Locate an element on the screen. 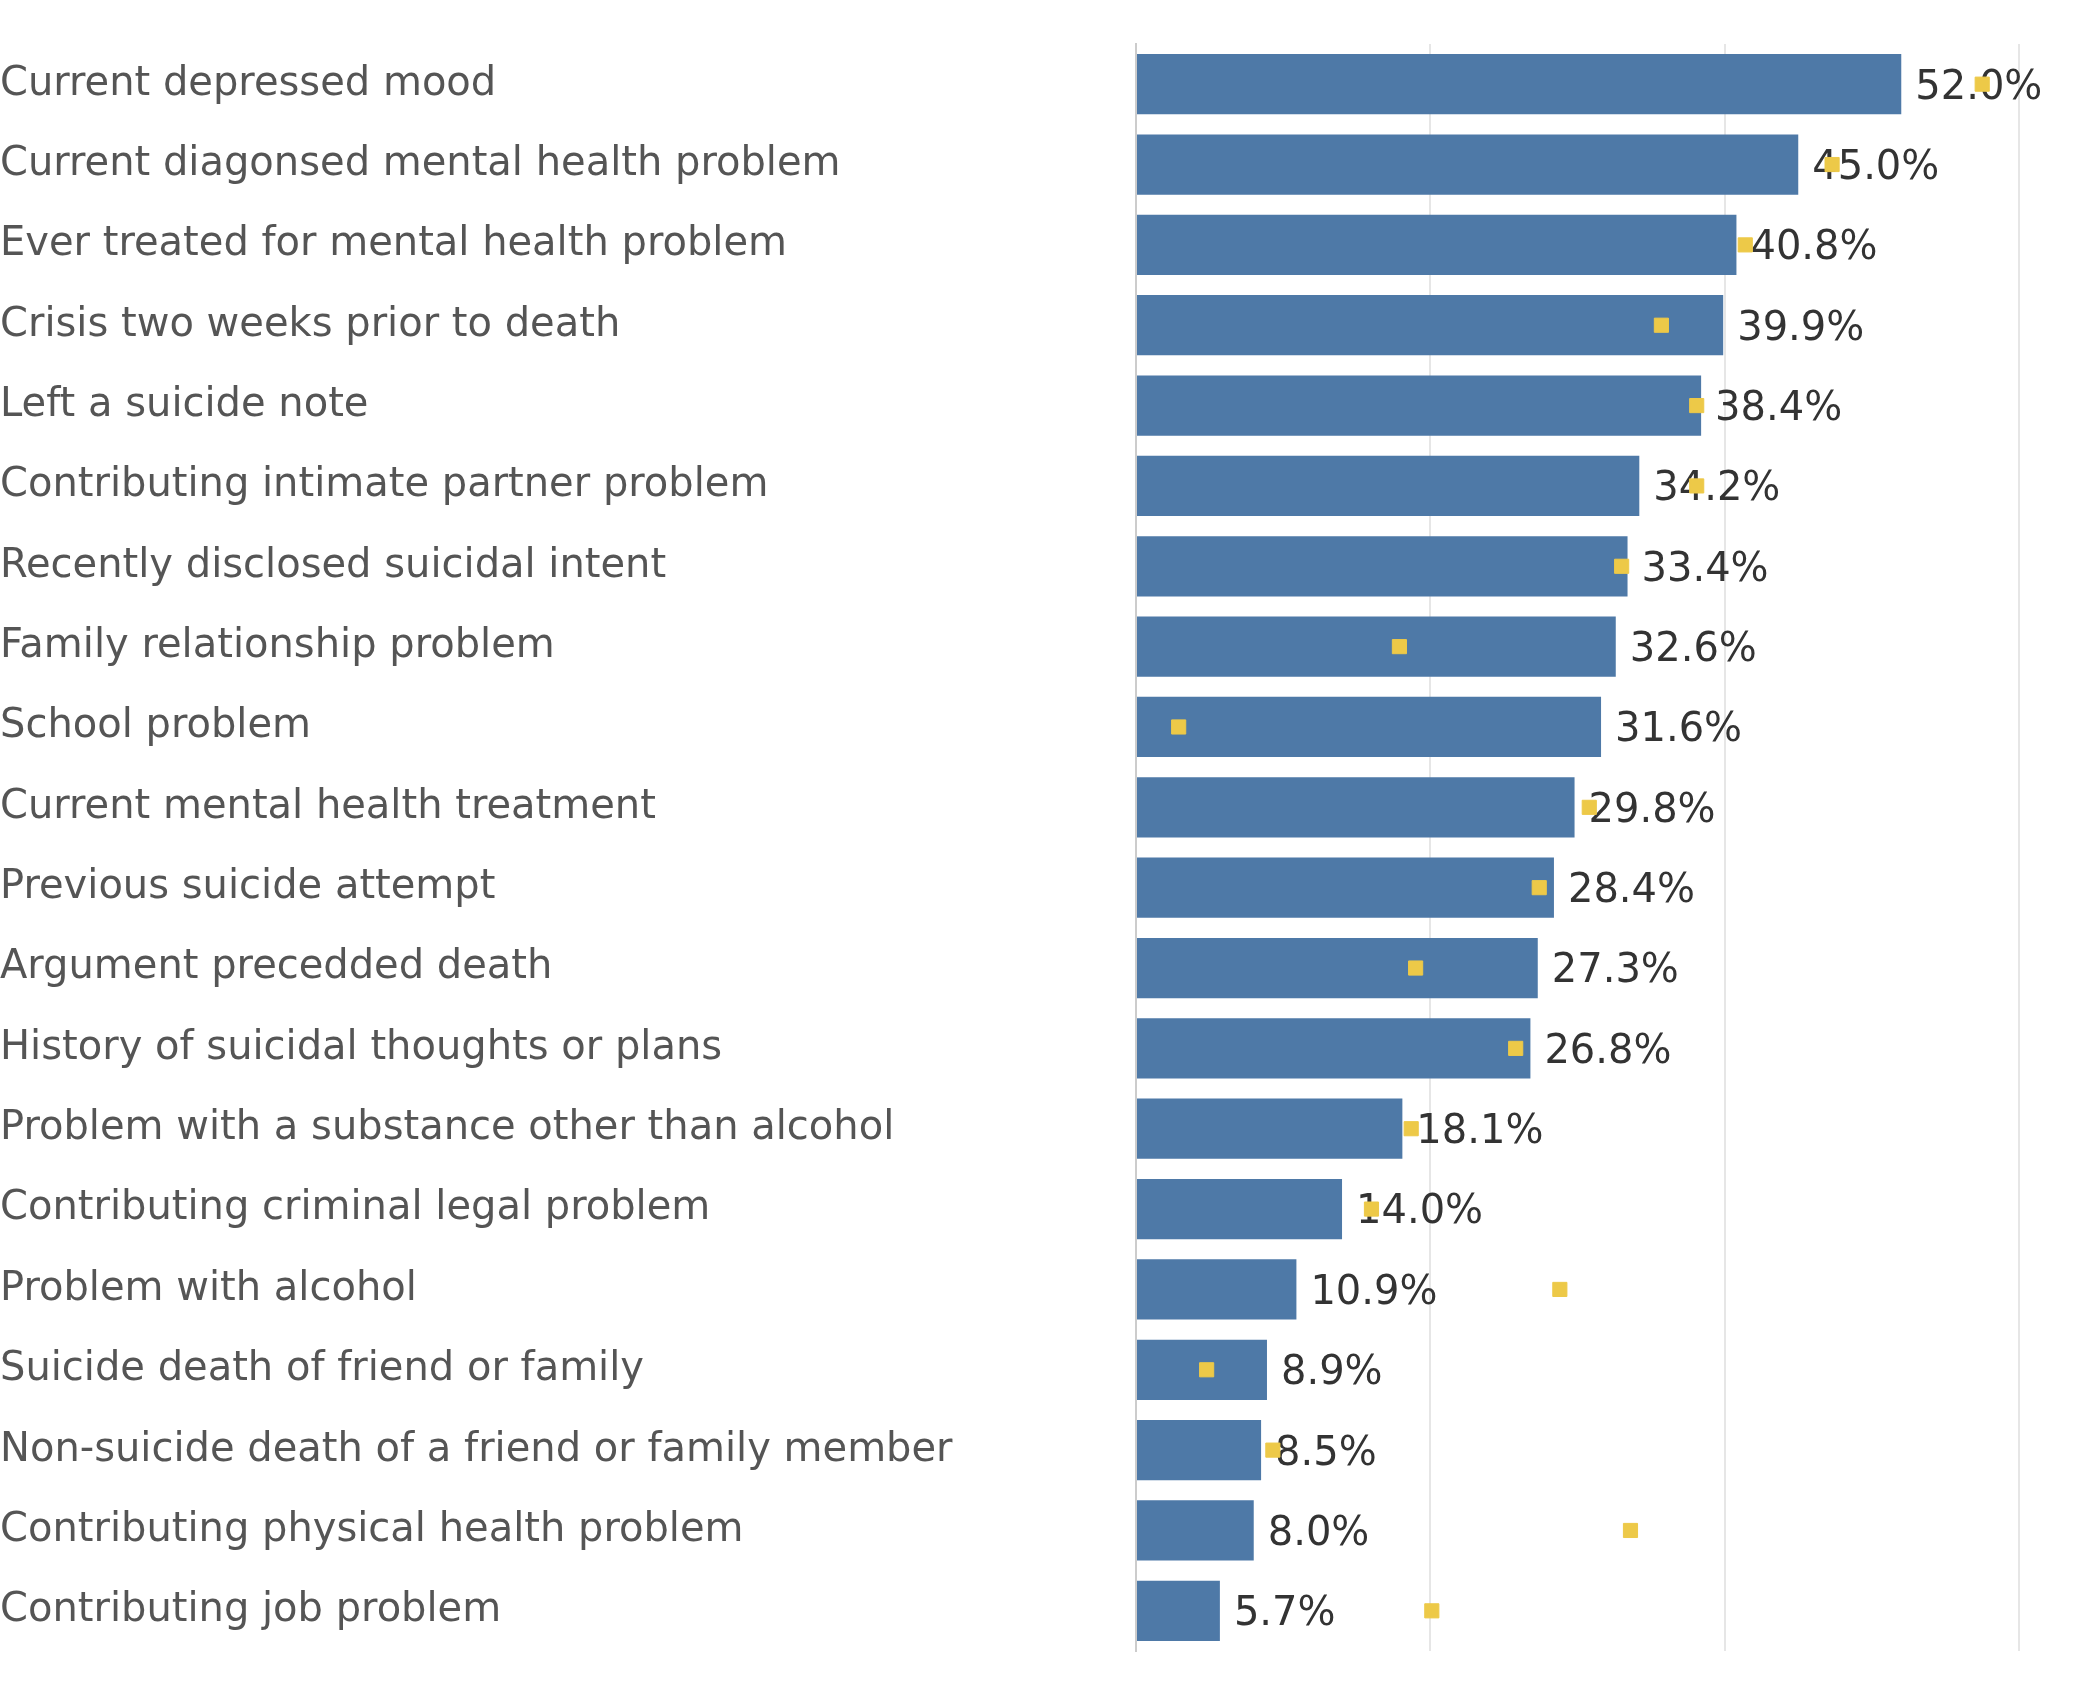  y-tick-label: Left a suicide note is located at coordinates (184, 401).